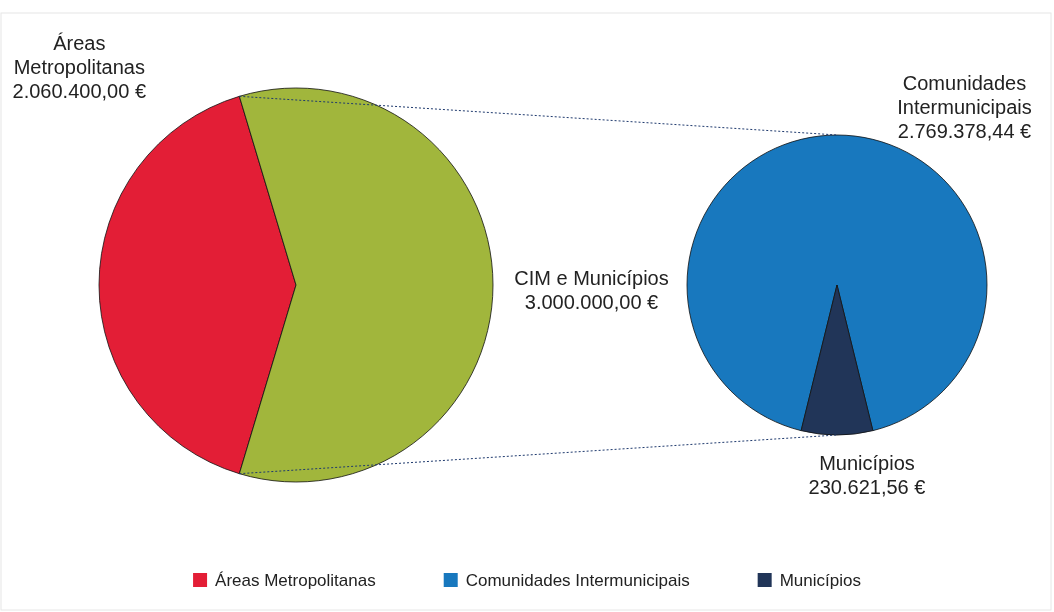  I want to click on legend-label: Municípios, so click(820, 580).